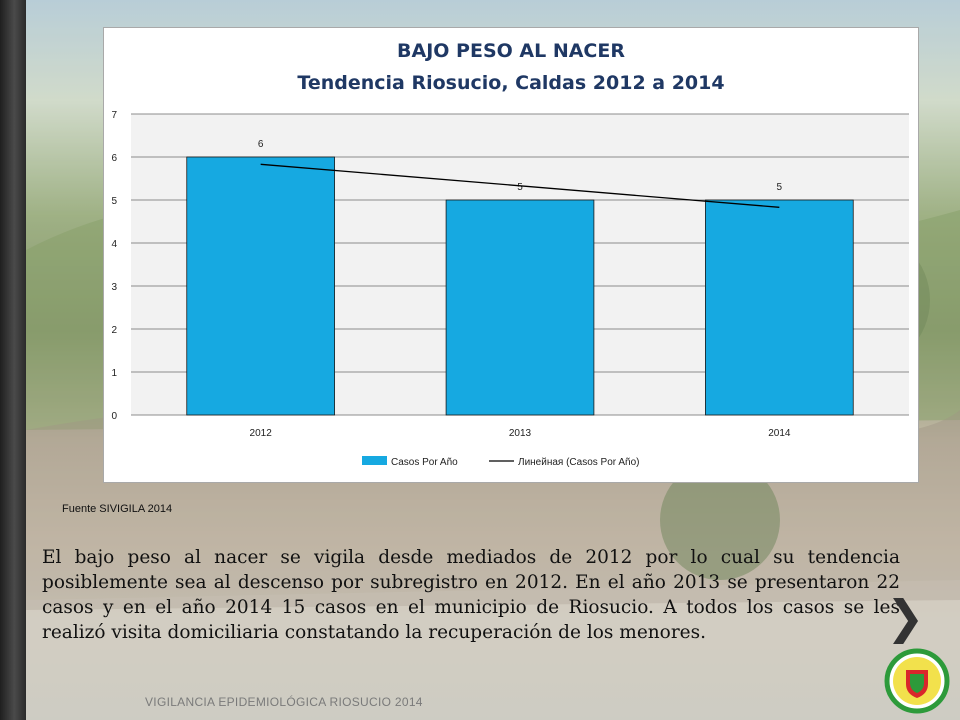 The width and height of the screenshot is (960, 720). What do you see at coordinates (114, 373) in the screenshot?
I see `y-tick-label: 1` at bounding box center [114, 373].